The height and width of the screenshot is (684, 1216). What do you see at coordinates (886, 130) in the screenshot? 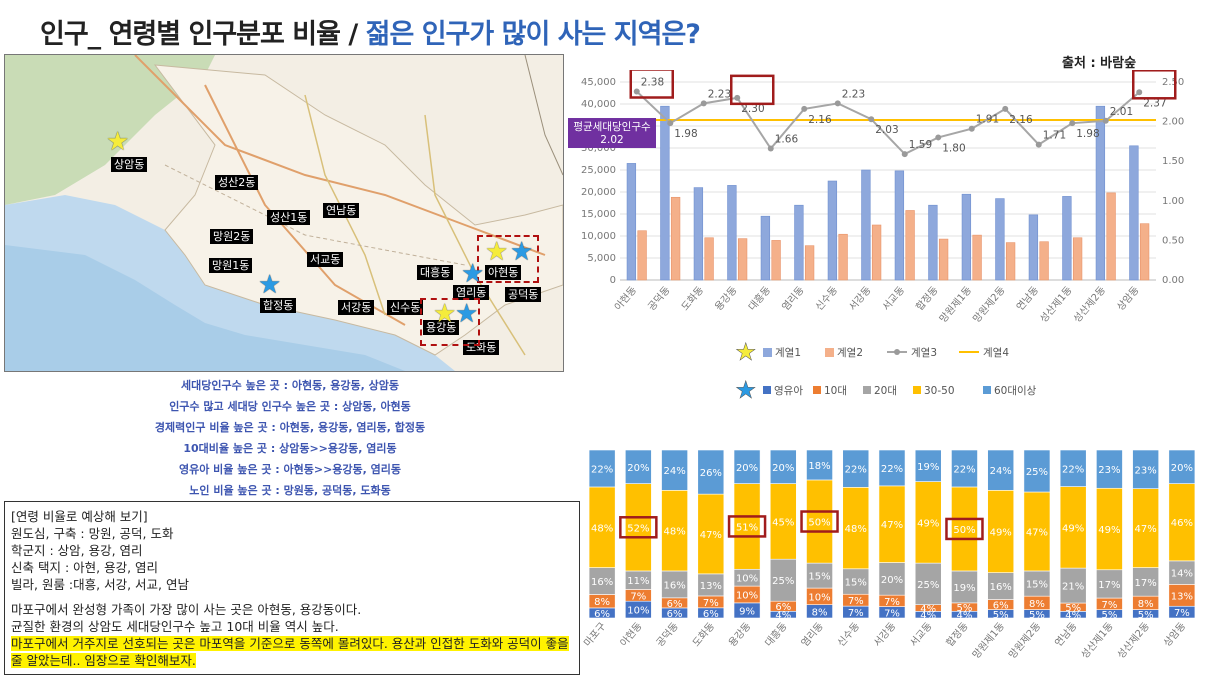
I see `line-data-label: 2.03` at bounding box center [886, 130].